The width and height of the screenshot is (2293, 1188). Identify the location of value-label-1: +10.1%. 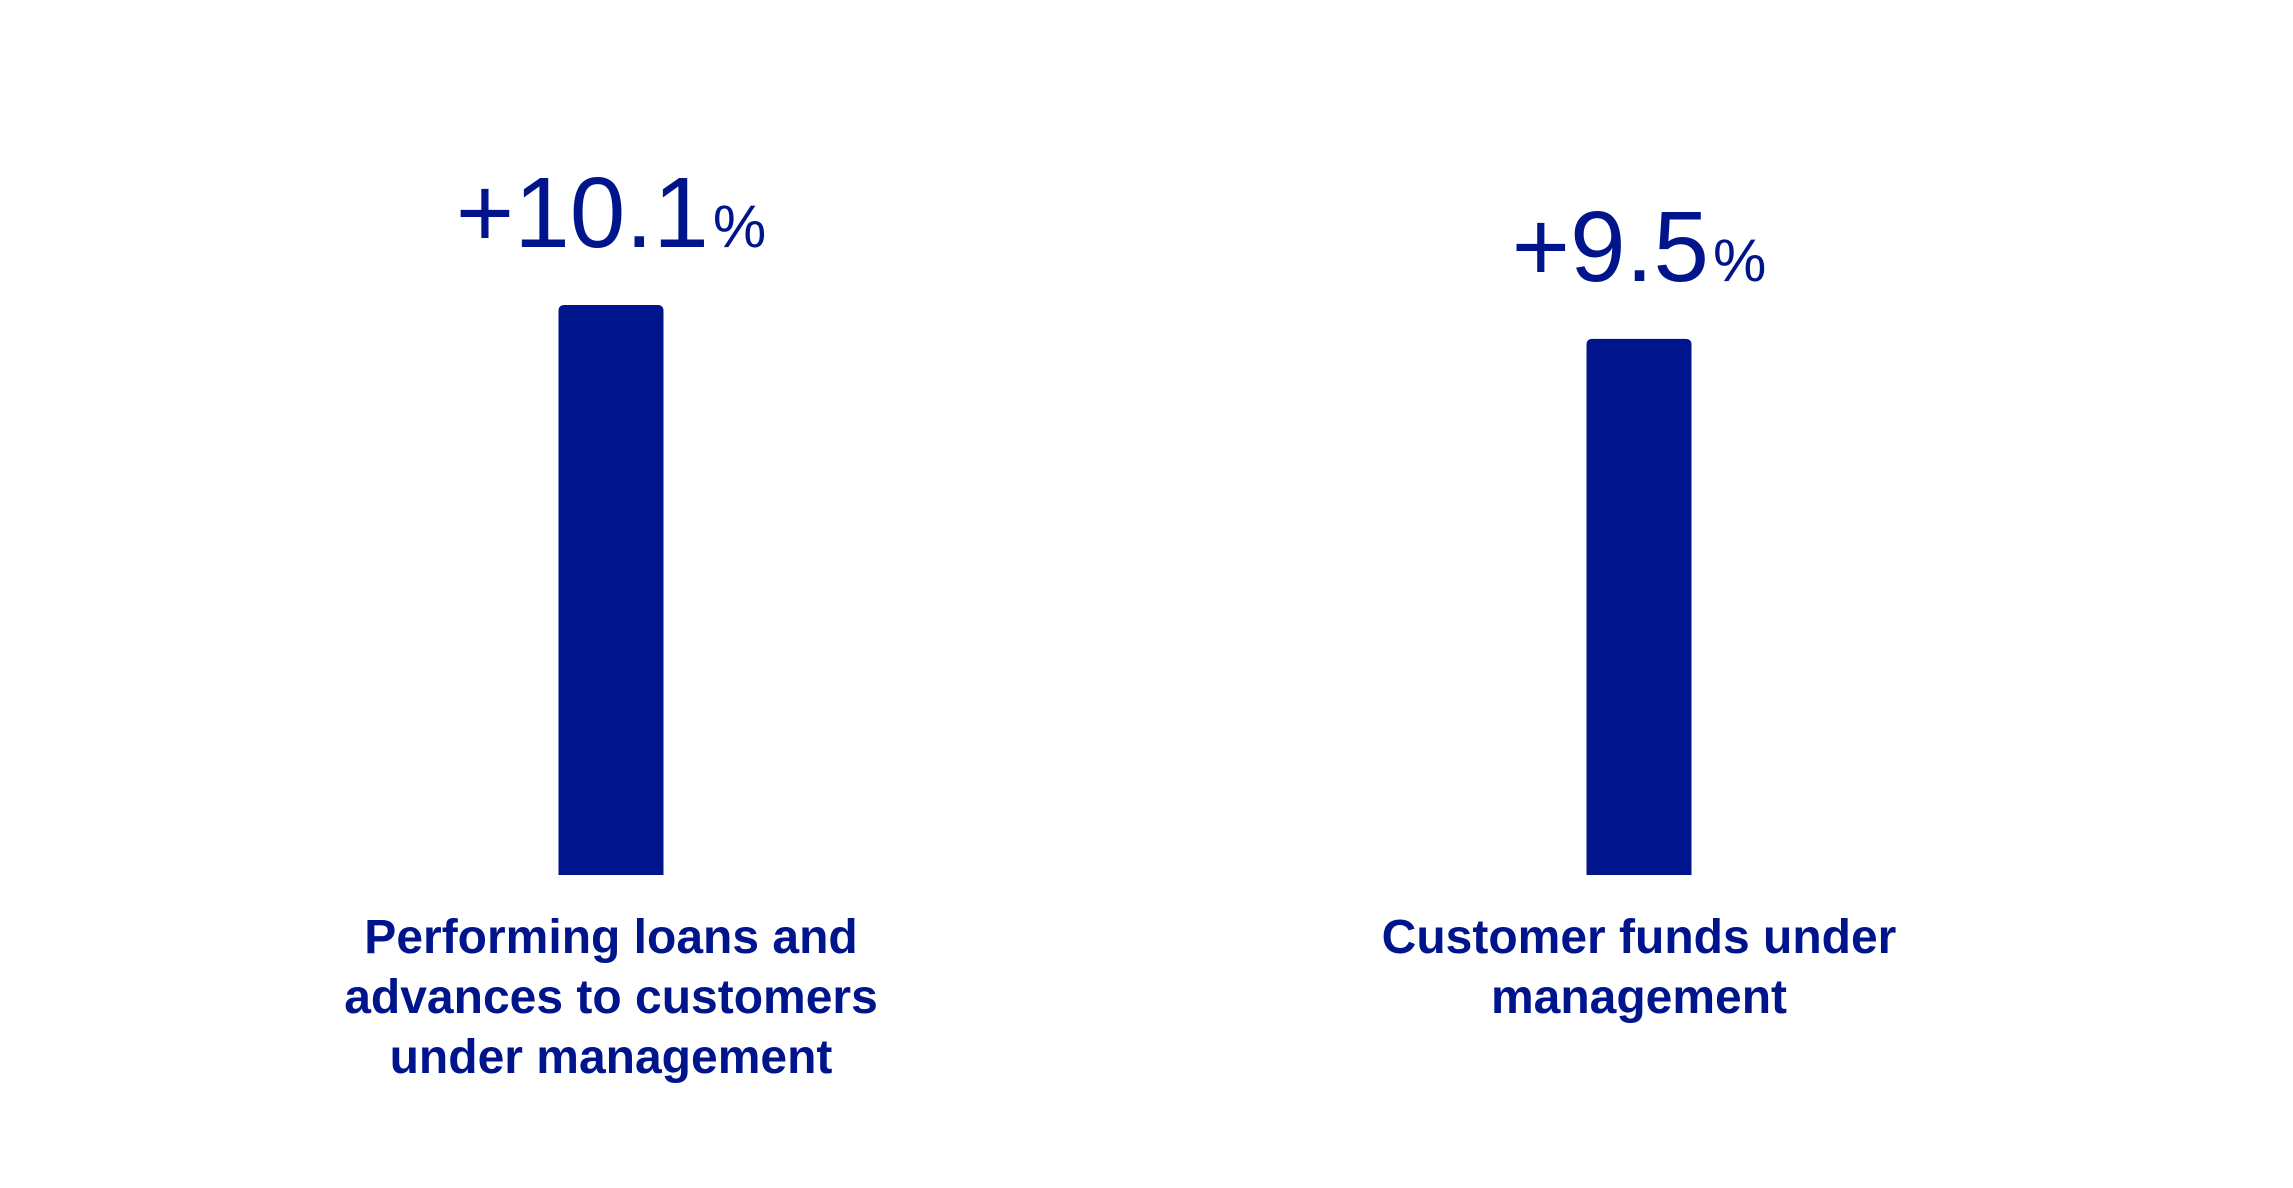
(611, 213).